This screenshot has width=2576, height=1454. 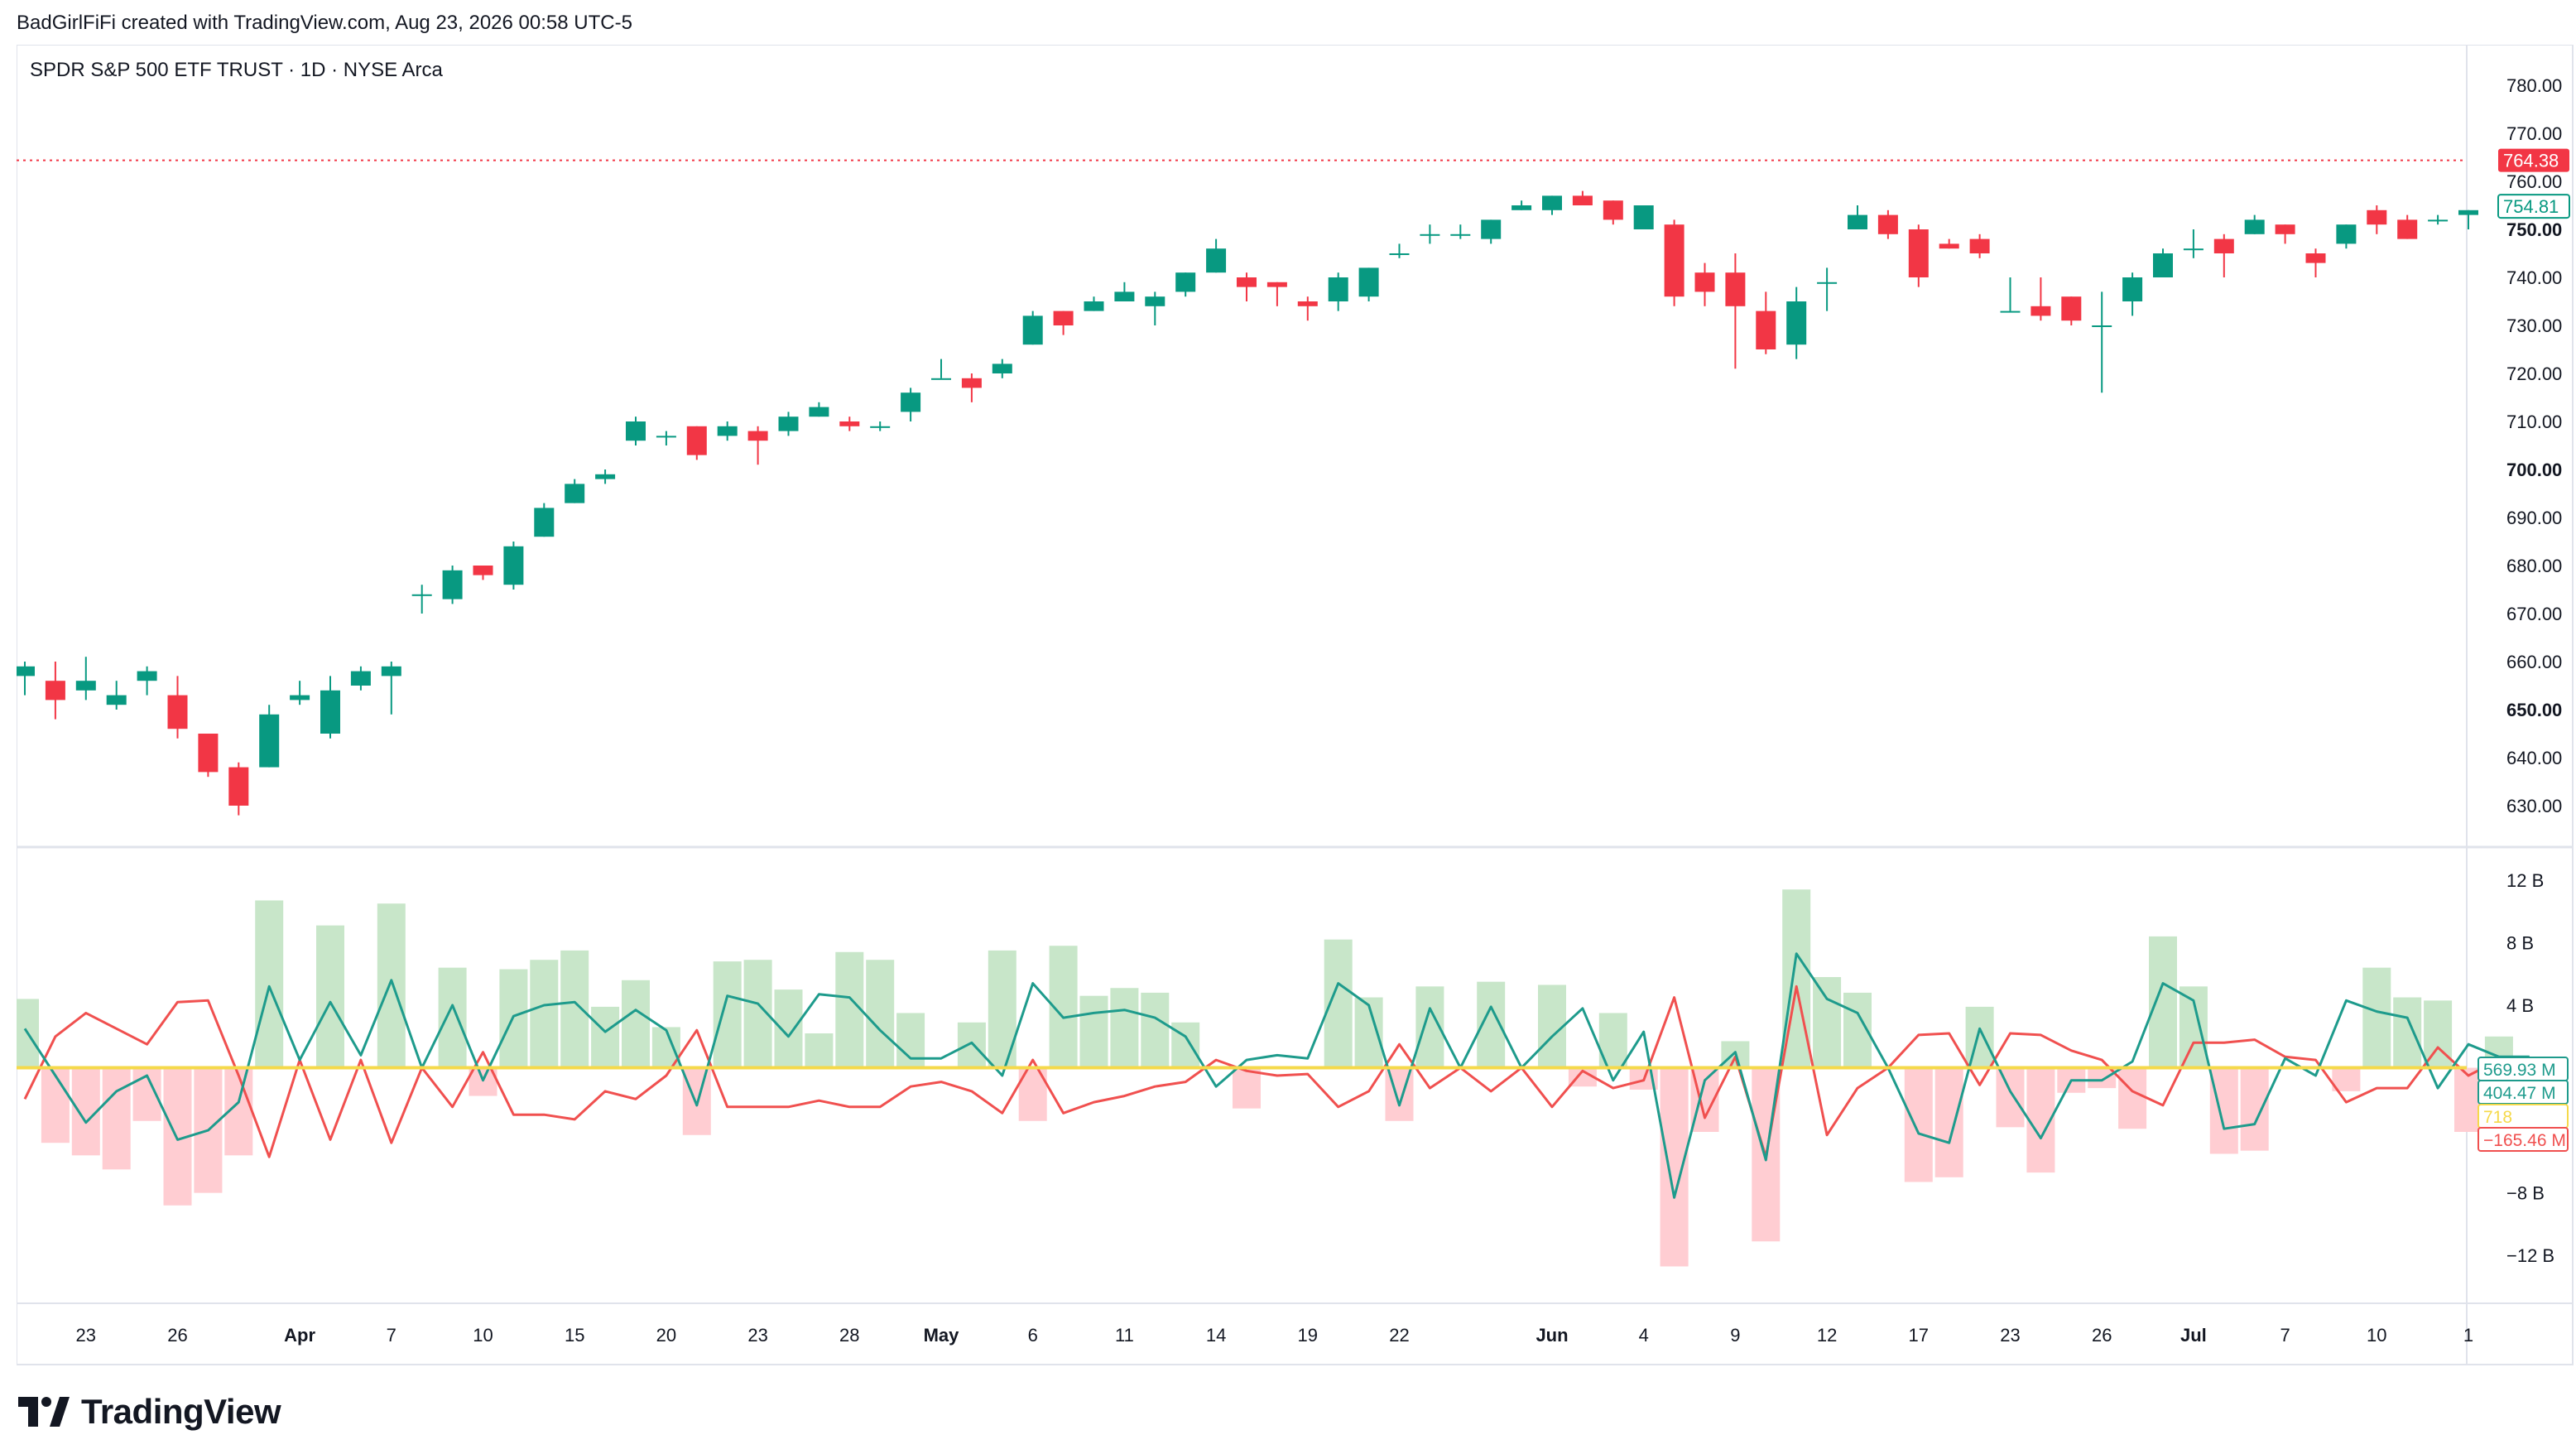 What do you see at coordinates (236, 70) in the screenshot?
I see `chart-title: SPDR S&P 500 ETF TRUST · 1D · NYSE Arca` at bounding box center [236, 70].